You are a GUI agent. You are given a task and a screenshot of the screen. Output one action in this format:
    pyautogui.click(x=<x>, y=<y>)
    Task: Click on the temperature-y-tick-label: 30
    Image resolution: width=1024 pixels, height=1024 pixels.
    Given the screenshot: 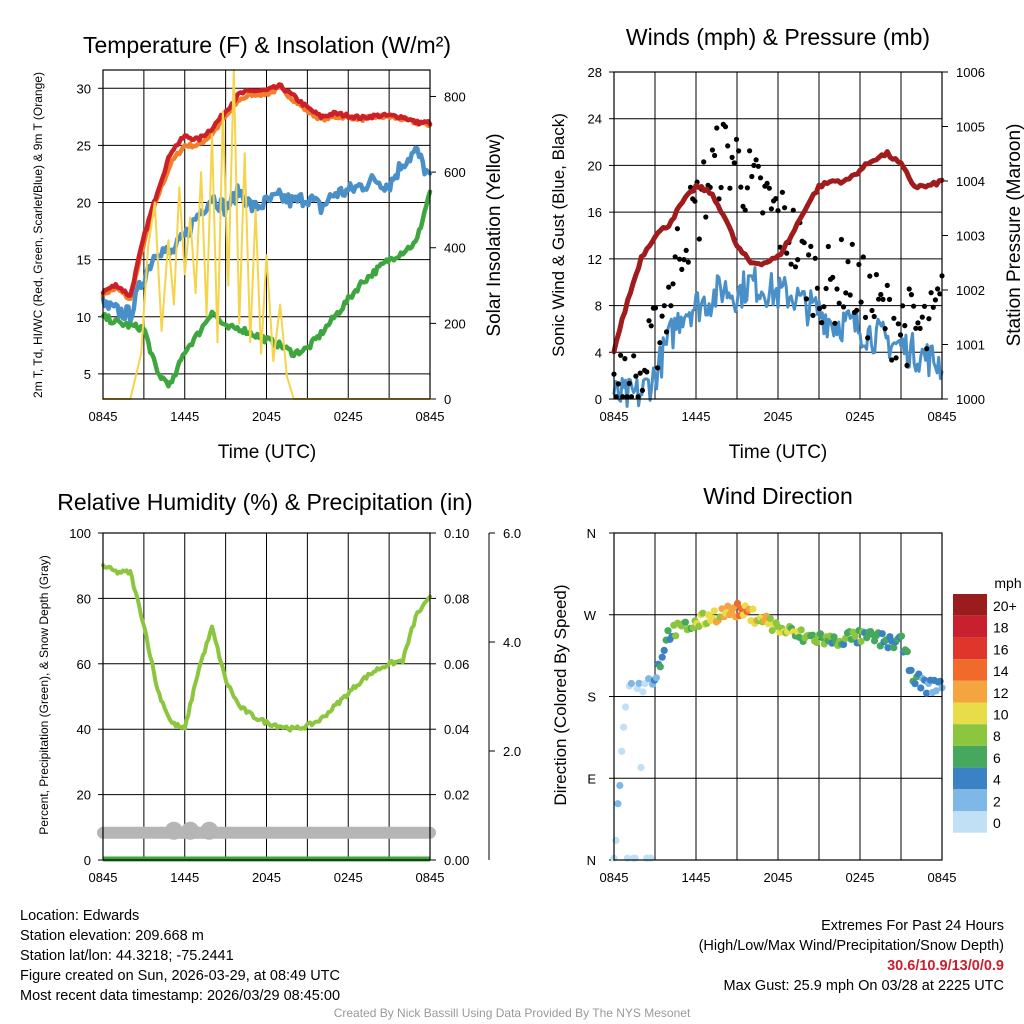 What is the action you would take?
    pyautogui.click(x=84, y=88)
    